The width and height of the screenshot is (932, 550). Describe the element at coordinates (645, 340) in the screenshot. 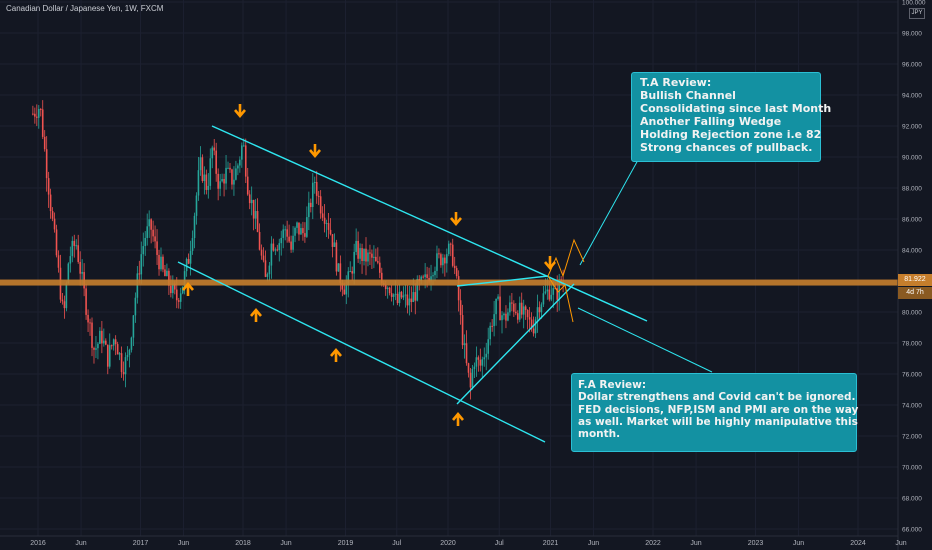

I see `fa-pointer-line` at that location.